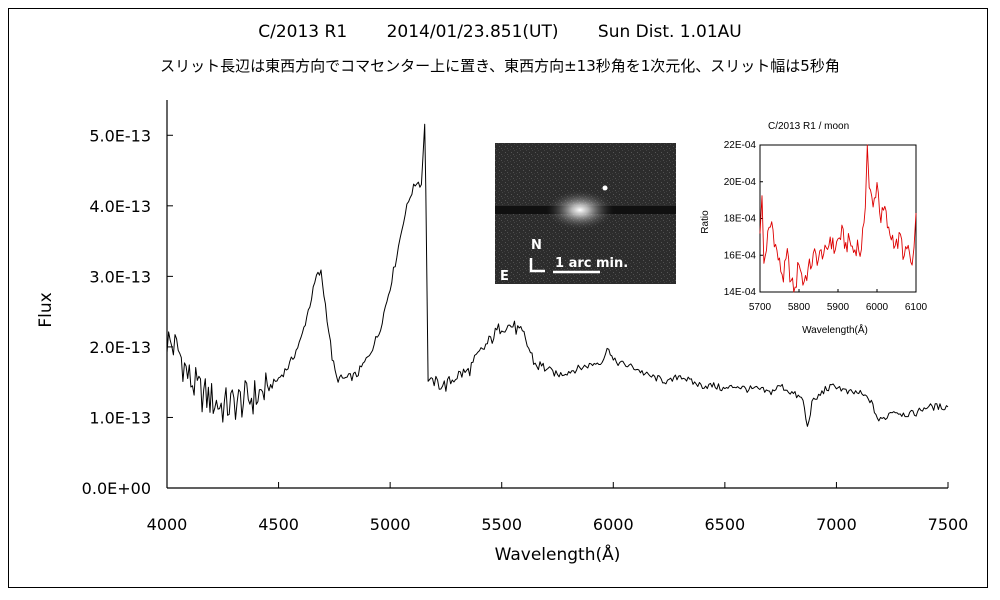  Describe the element at coordinates (724, 524) in the screenshot. I see `main-x-tick-label: 6500` at that location.